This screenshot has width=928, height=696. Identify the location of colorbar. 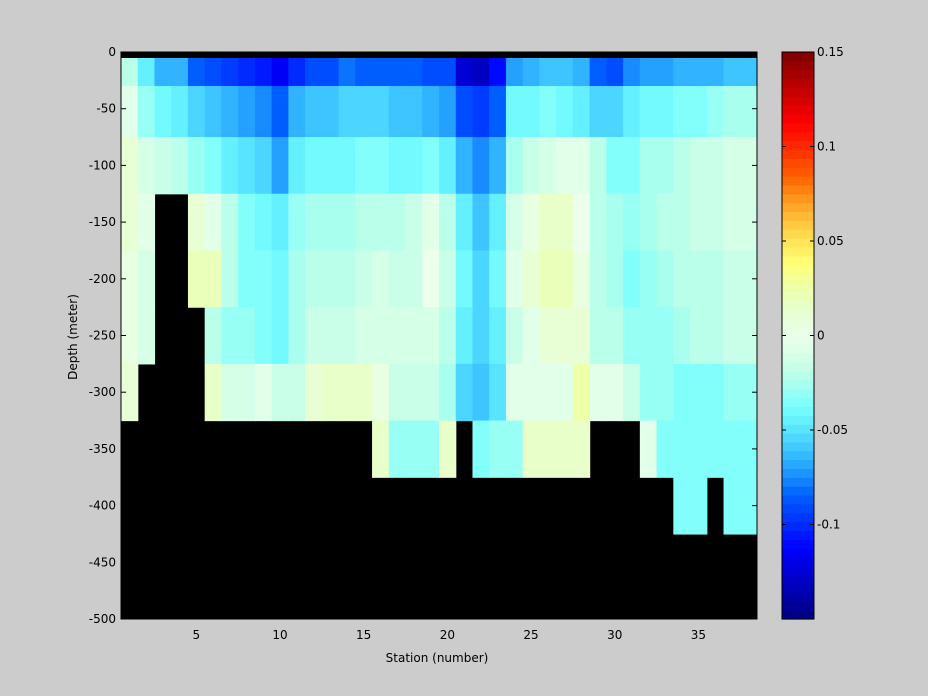
(798, 335).